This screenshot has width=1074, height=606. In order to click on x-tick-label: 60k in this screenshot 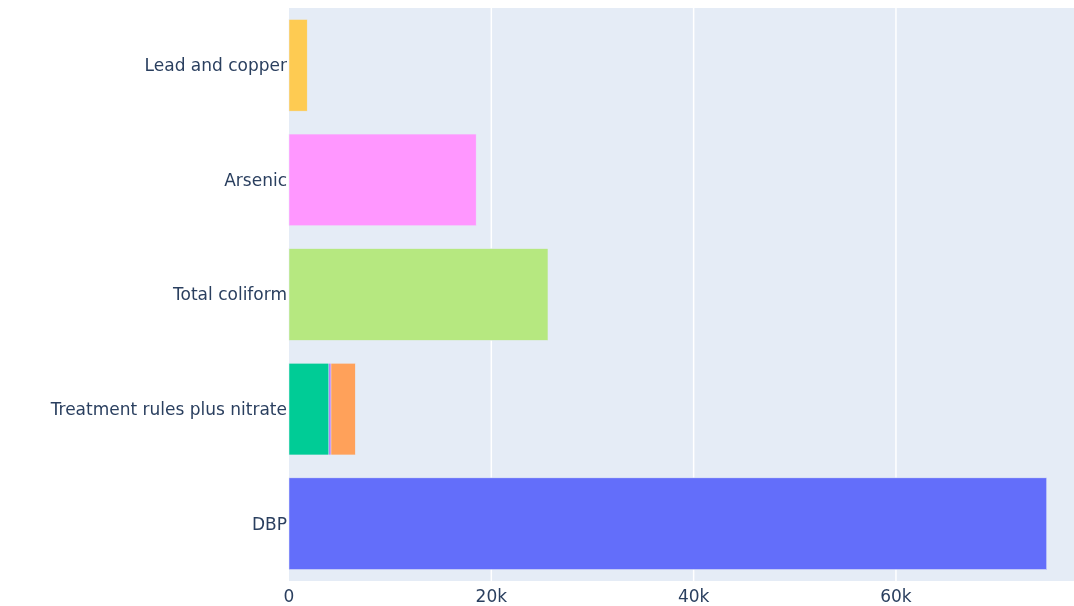, I will do `click(896, 596)`.